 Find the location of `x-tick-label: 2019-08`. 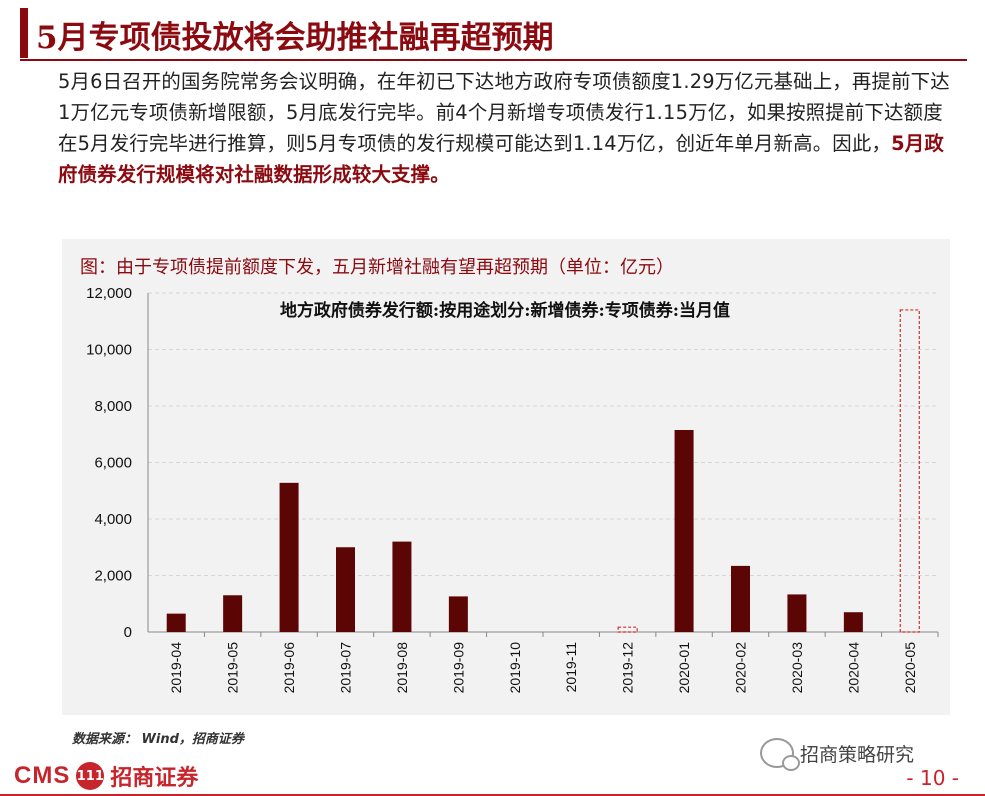

x-tick-label: 2019-08 is located at coordinates (402, 668).